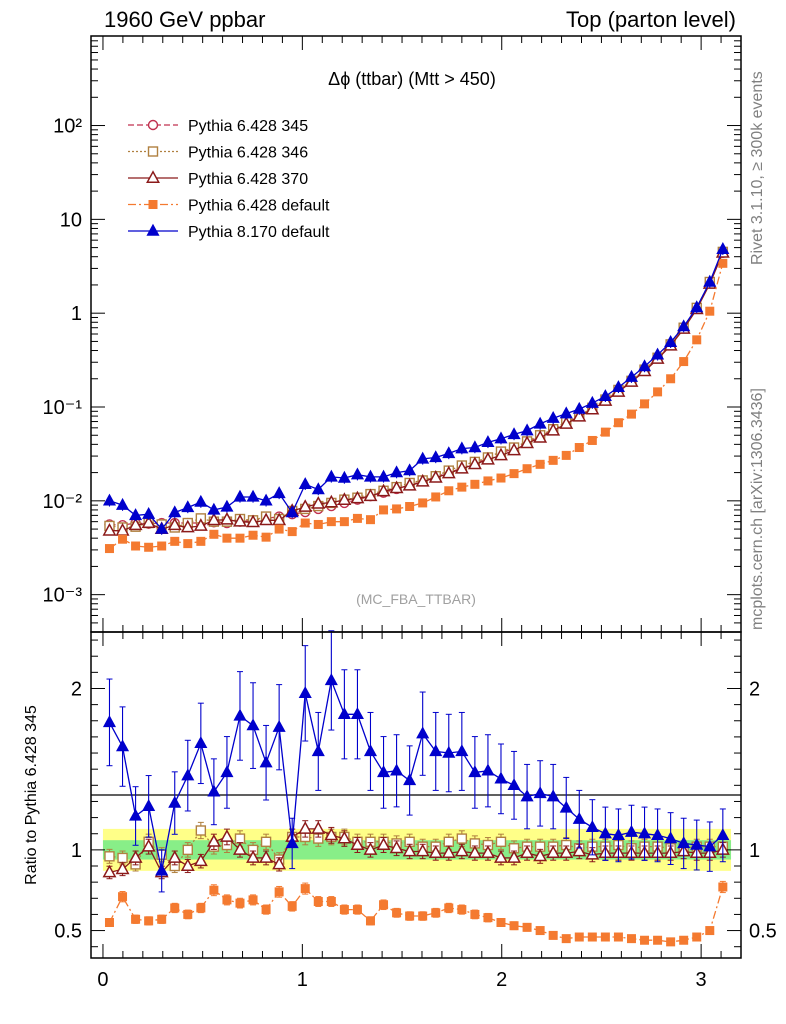 The image size is (786, 1024). I want to click on series-2-ratio, so click(416, 913).